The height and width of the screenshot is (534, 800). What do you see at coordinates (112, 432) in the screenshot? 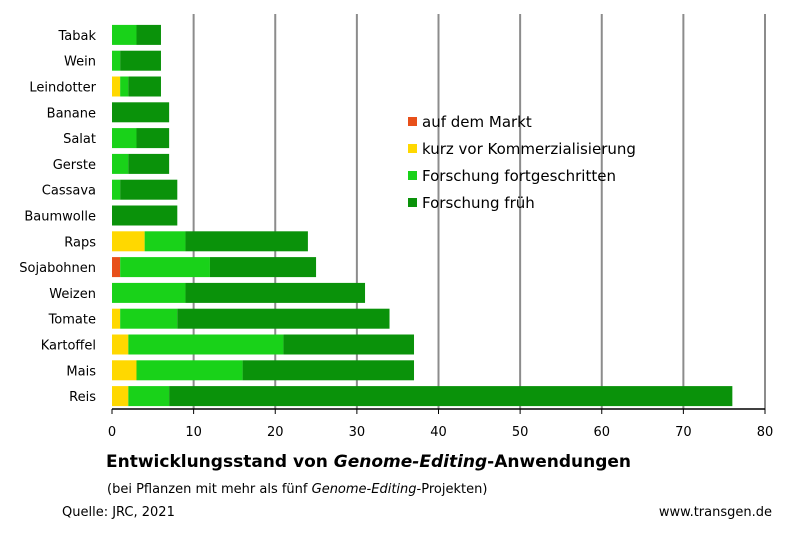
I see `x-tick-label: 0` at bounding box center [112, 432].